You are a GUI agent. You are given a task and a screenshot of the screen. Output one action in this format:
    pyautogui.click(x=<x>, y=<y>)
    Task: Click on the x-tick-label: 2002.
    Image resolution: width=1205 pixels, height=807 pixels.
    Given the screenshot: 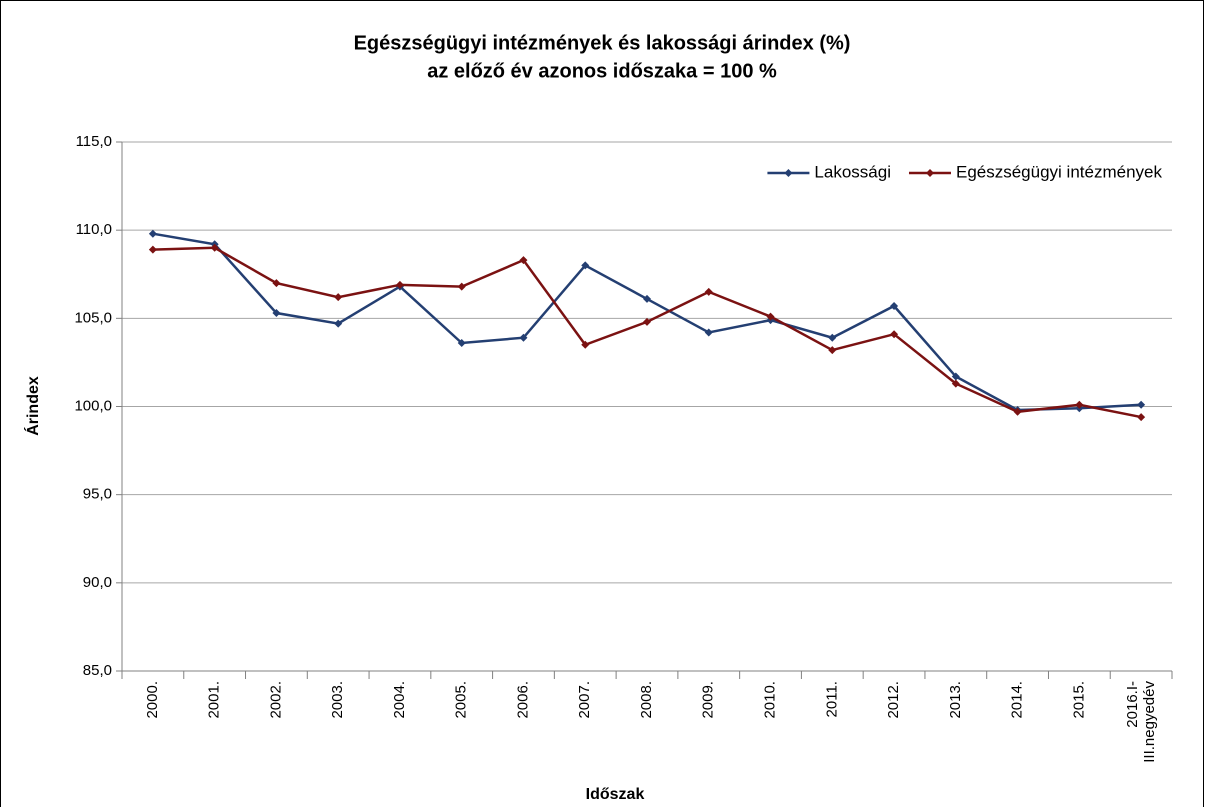 What is the action you would take?
    pyautogui.click(x=275, y=700)
    